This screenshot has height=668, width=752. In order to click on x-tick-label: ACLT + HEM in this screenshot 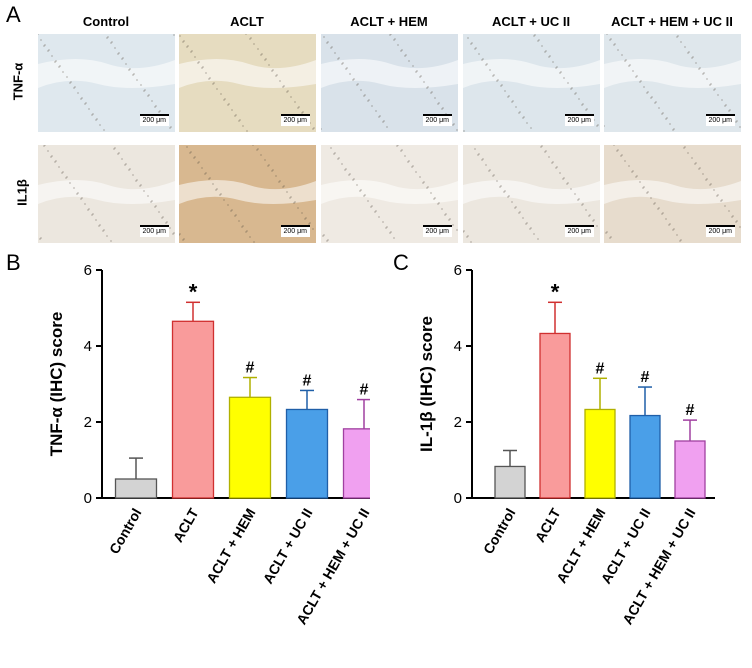, I will do `click(231, 546)`.